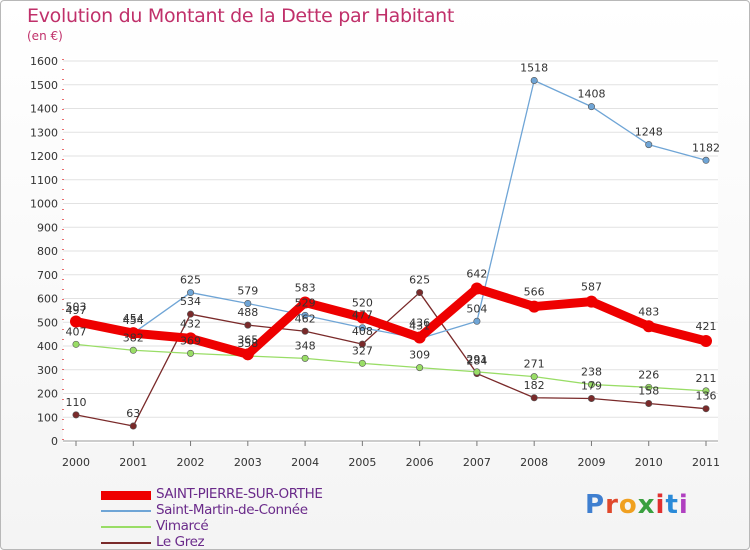 The width and height of the screenshot is (750, 550). Describe the element at coordinates (648, 311) in the screenshot. I see `data-label: 483` at that location.